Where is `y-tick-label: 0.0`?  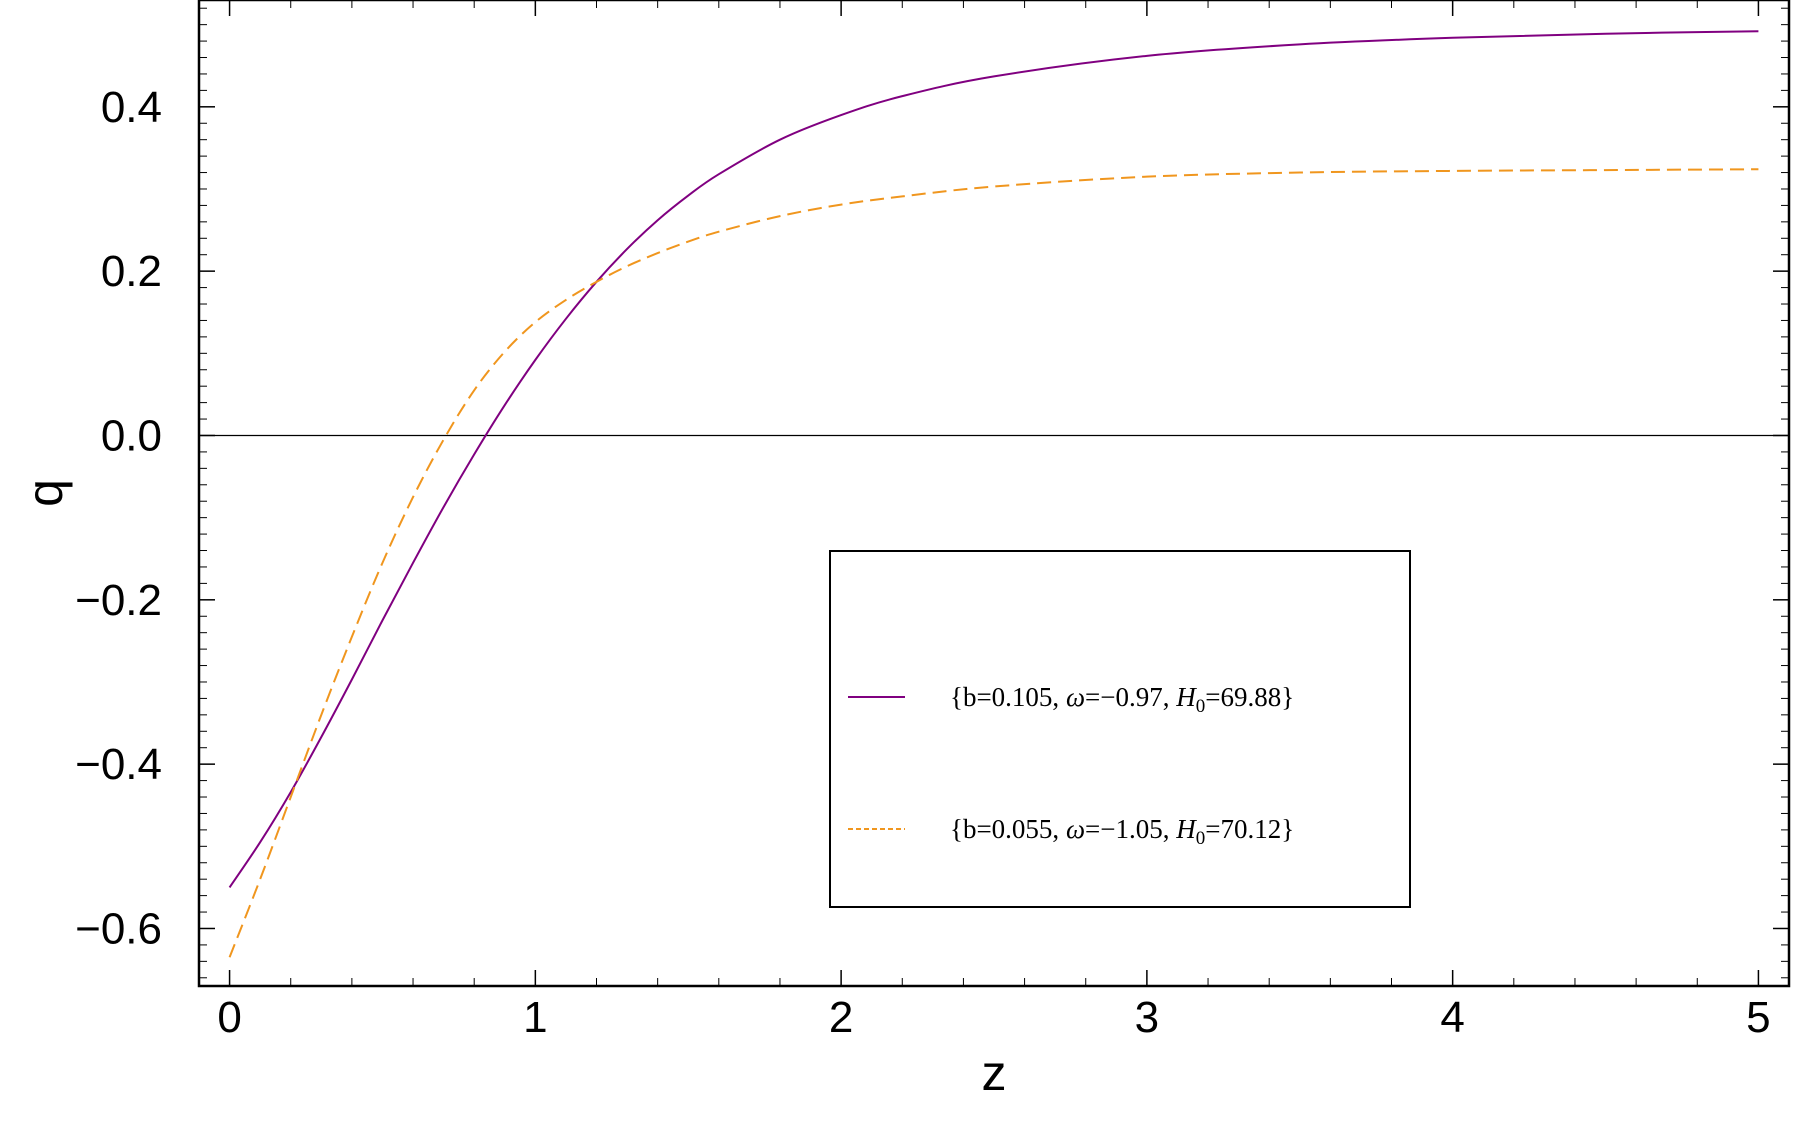
y-tick-label: 0.0 is located at coordinates (131, 435).